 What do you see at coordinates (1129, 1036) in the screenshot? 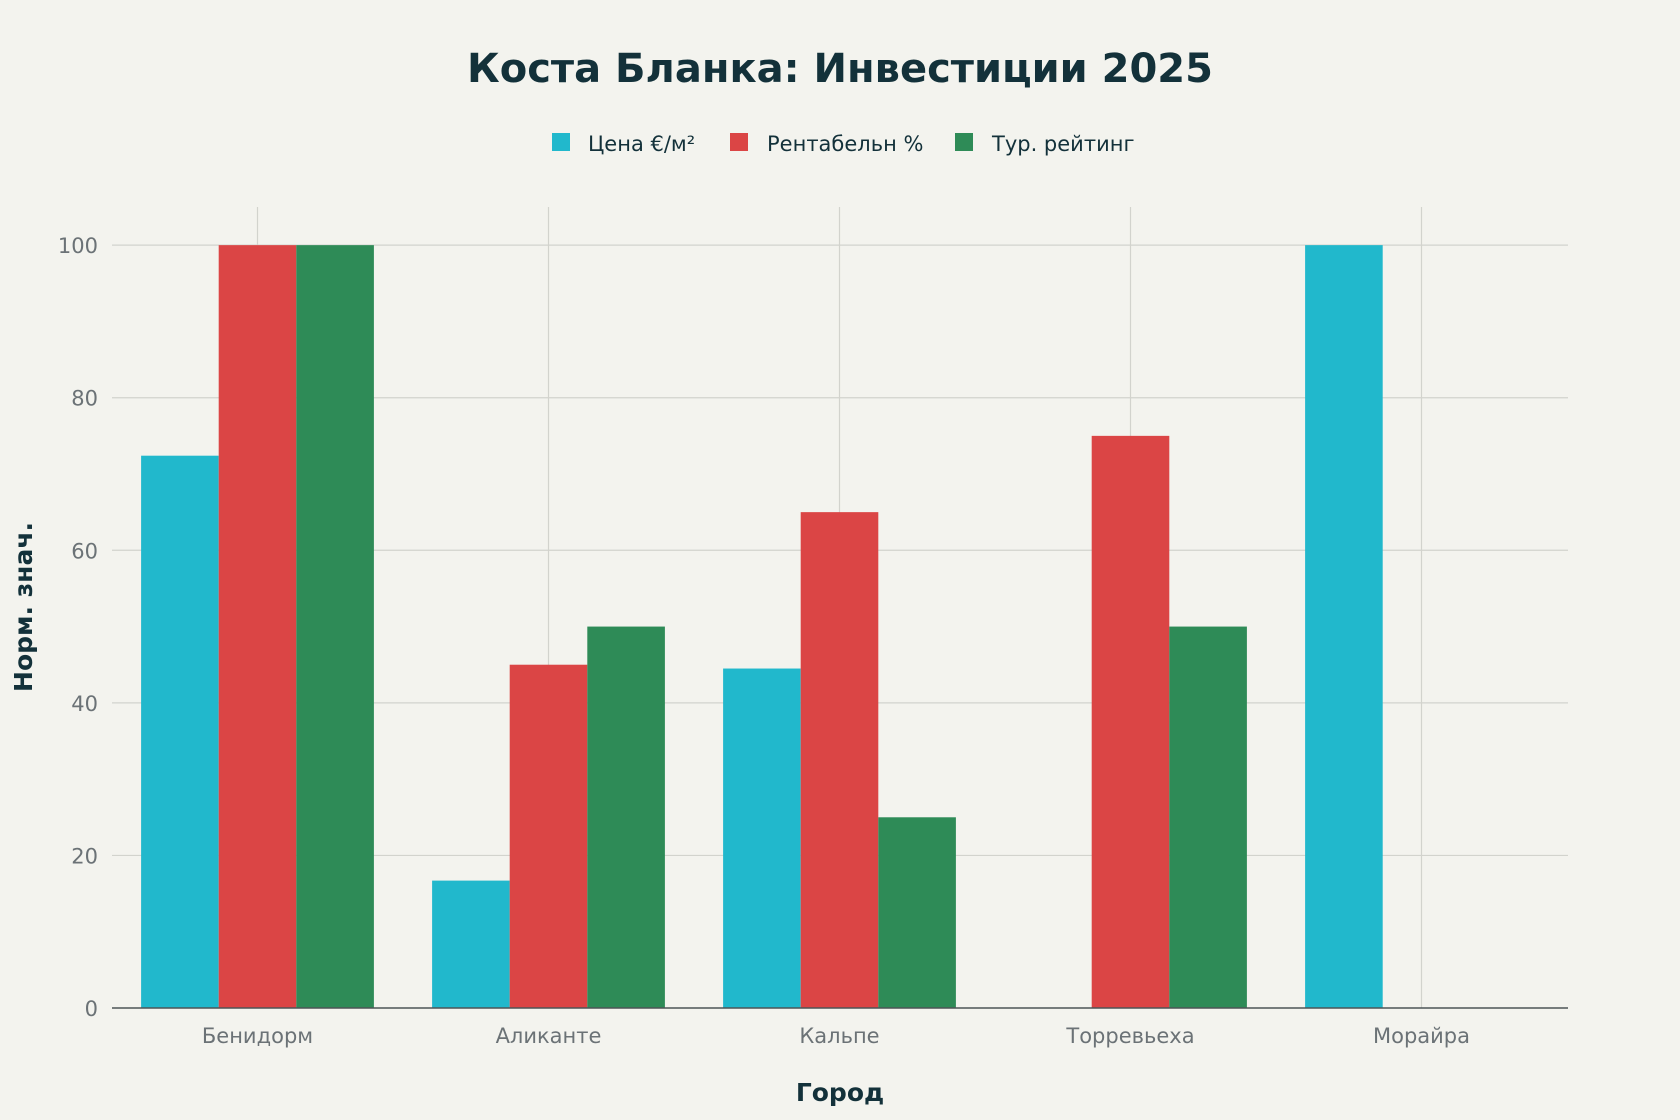
I see `x-tick-label: Торревьеха` at bounding box center [1129, 1036].